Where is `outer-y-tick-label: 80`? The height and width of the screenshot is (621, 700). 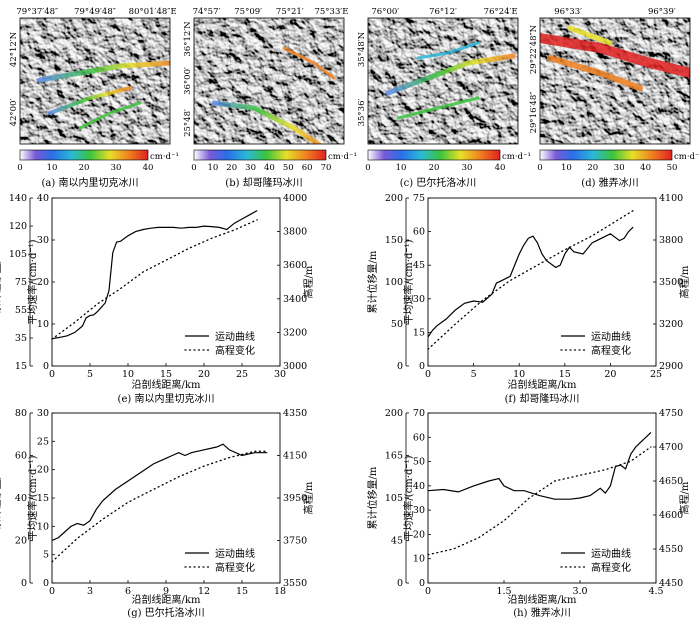
outer-y-tick-label: 80 is located at coordinates (21, 413).